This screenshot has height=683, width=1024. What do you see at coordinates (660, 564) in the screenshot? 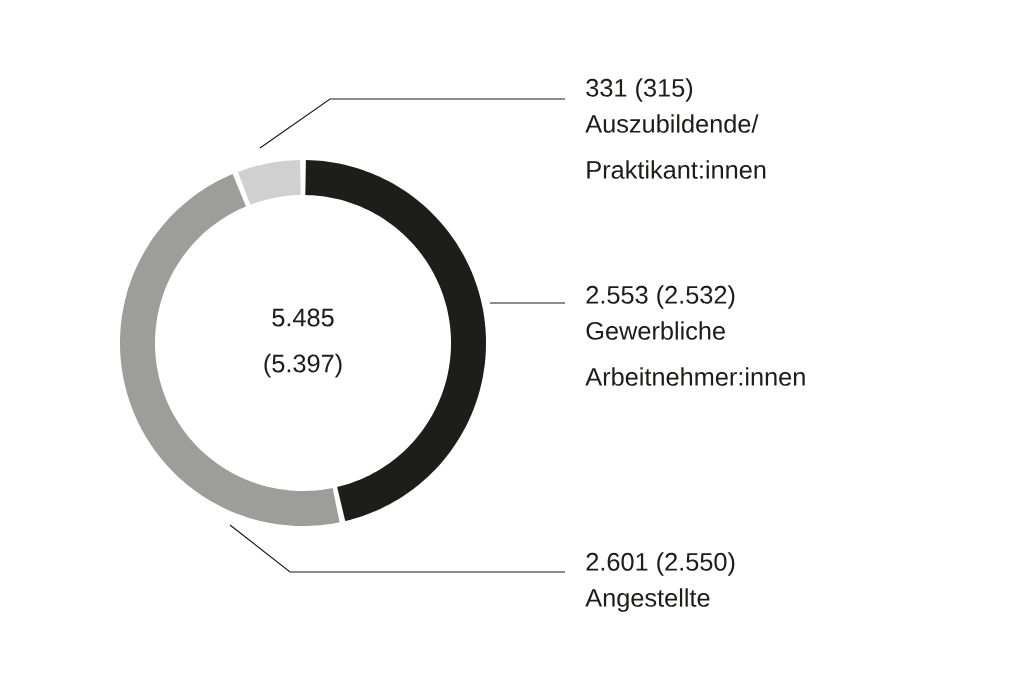
I see `data-label: 2.601 (2.550)` at bounding box center [660, 564].